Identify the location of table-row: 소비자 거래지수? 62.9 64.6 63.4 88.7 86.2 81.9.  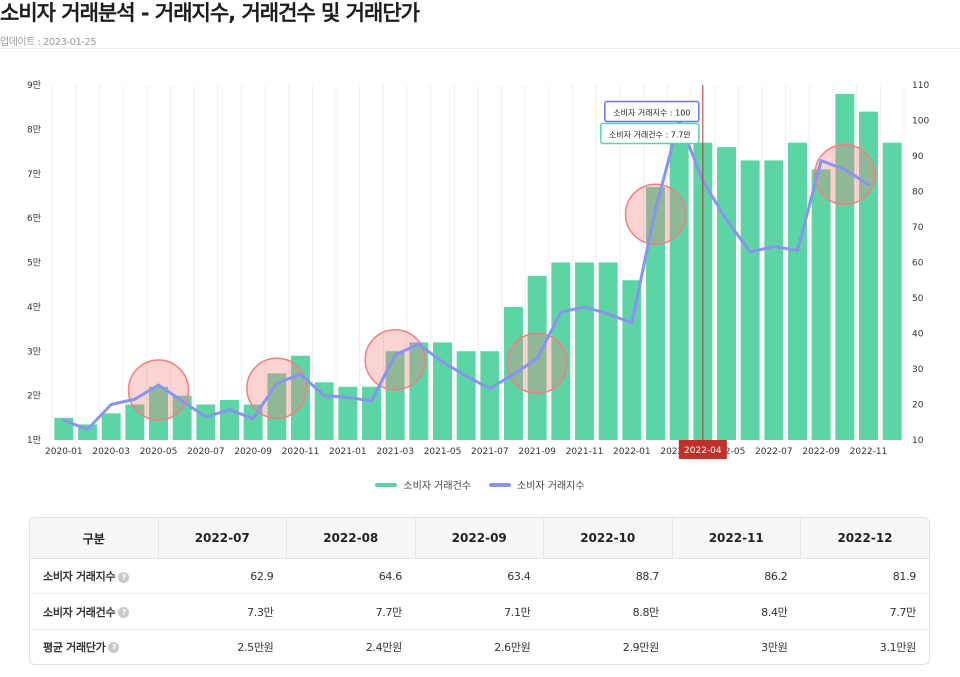
(479, 576).